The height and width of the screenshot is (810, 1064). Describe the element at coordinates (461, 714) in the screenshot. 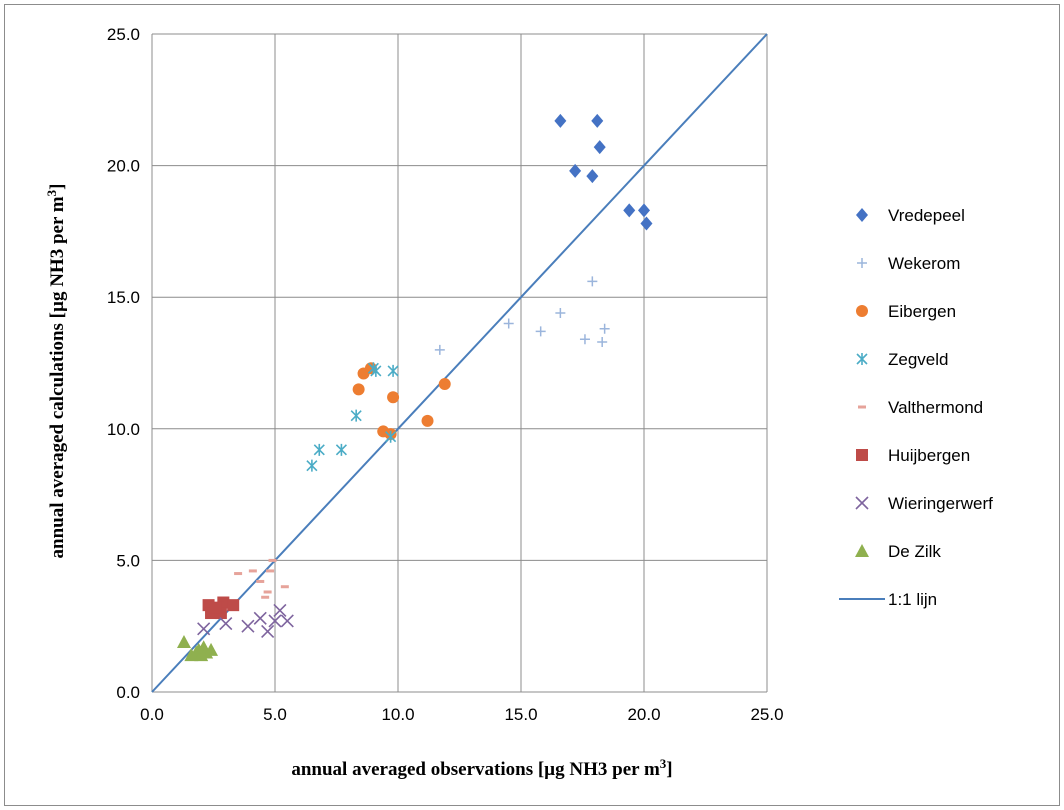

I see `x-tick-labels: 0.0 5.0 10.0 15.0 20.0 25.0` at that location.